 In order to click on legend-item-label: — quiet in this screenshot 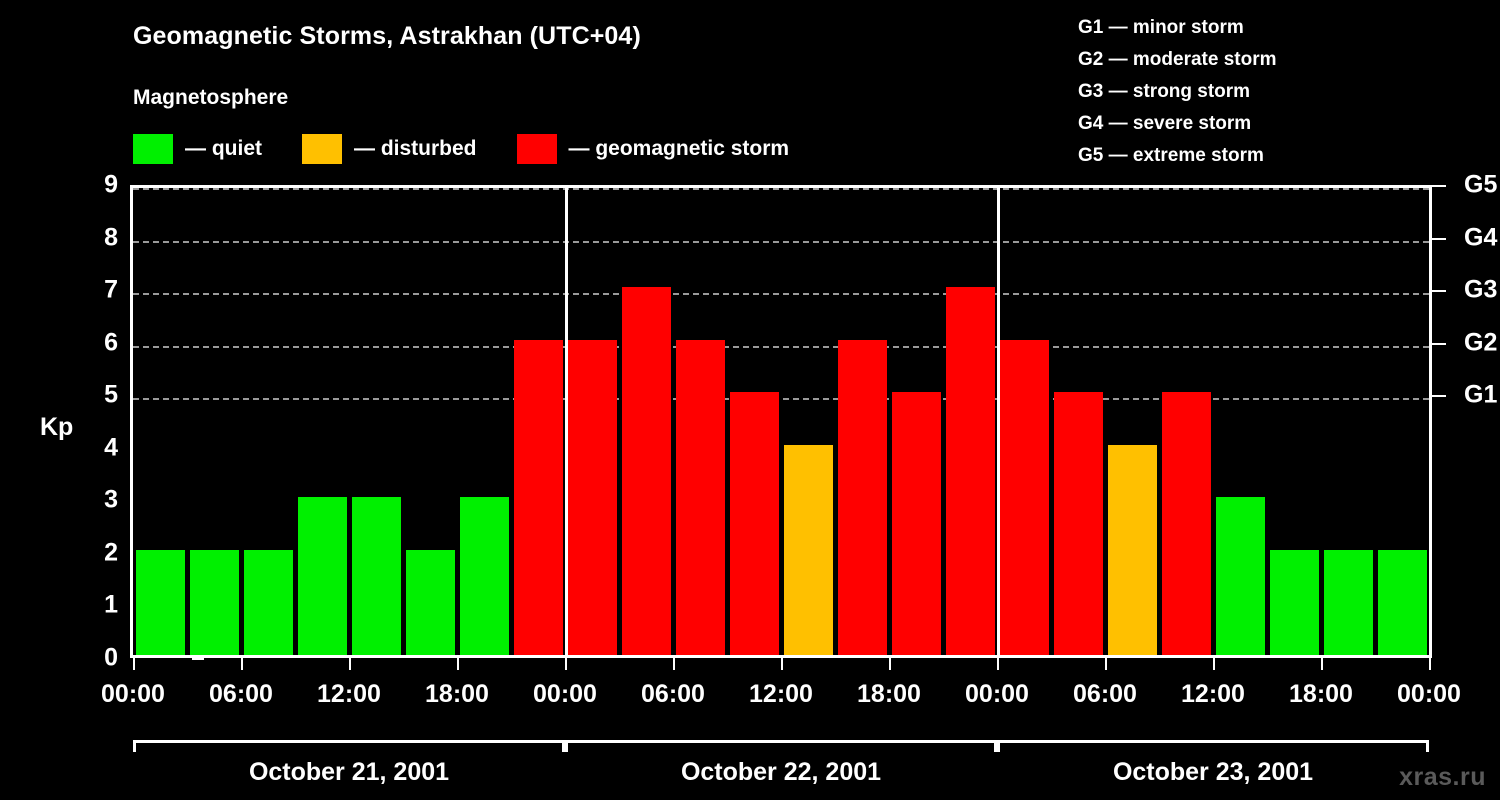, I will do `click(223, 148)`.